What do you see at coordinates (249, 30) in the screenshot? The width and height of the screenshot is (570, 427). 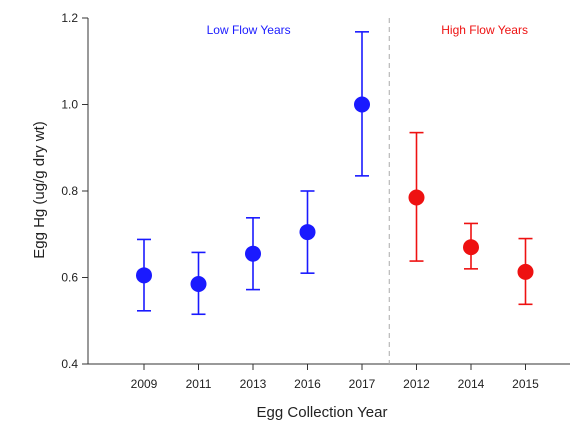 I see `group-label-low-flow: Low Flow Years` at bounding box center [249, 30].